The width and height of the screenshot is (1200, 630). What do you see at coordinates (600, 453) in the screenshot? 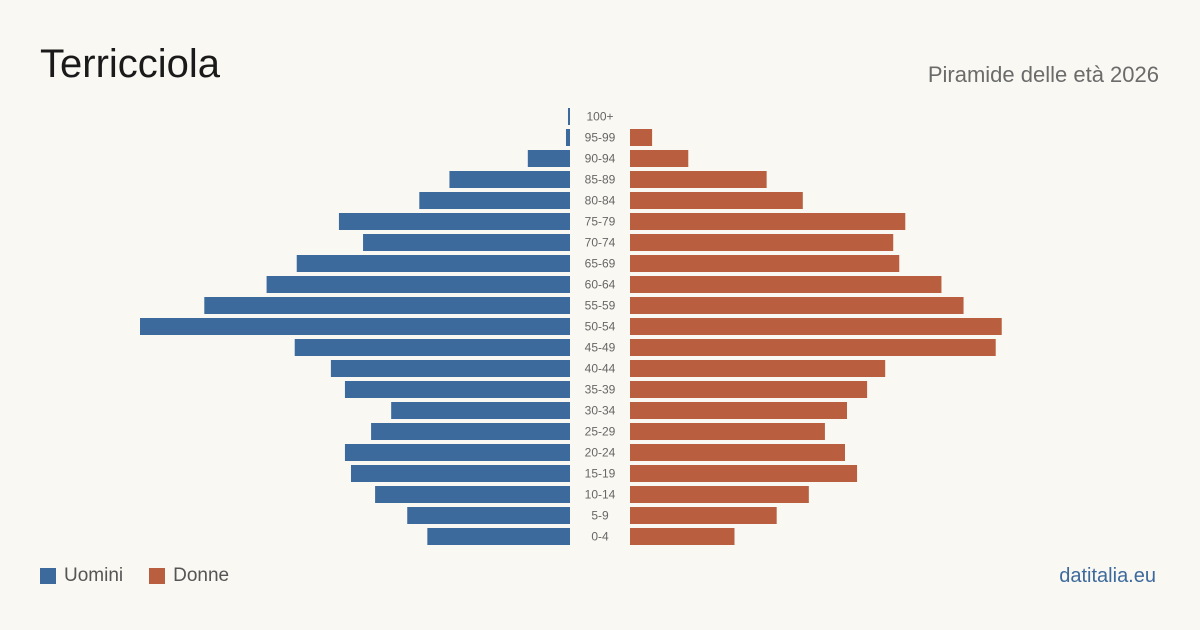
I see `age-label: 20-24` at bounding box center [600, 453].